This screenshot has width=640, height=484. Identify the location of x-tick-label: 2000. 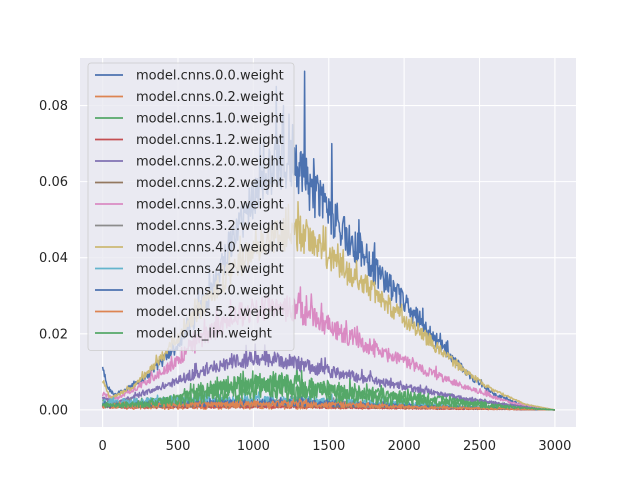
(404, 446).